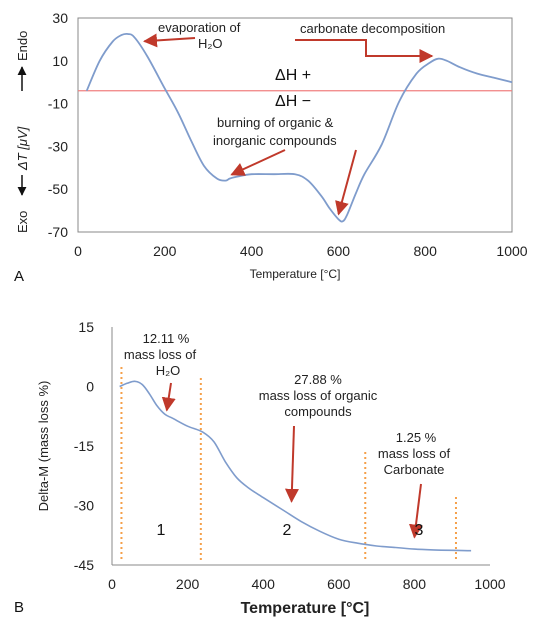  I want to click on x-tick-a-1: 200, so click(165, 251).